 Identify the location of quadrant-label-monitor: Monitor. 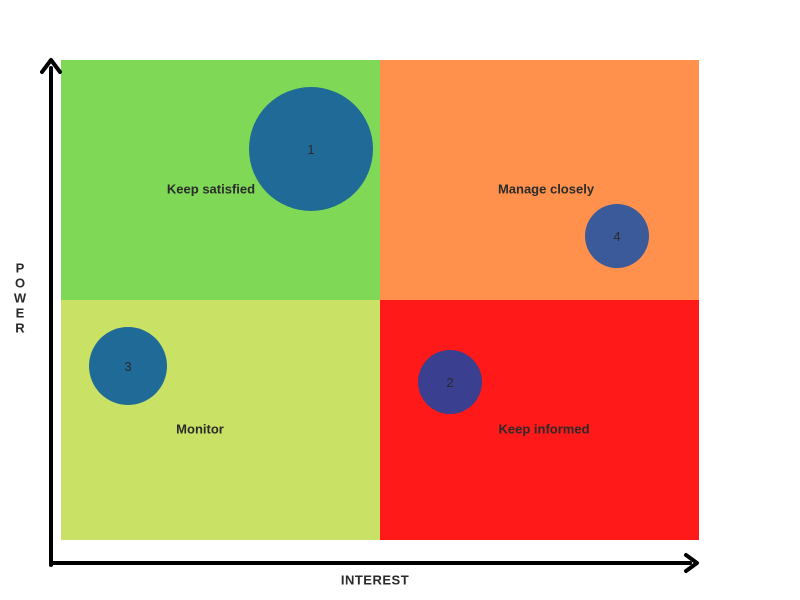
(200, 429).